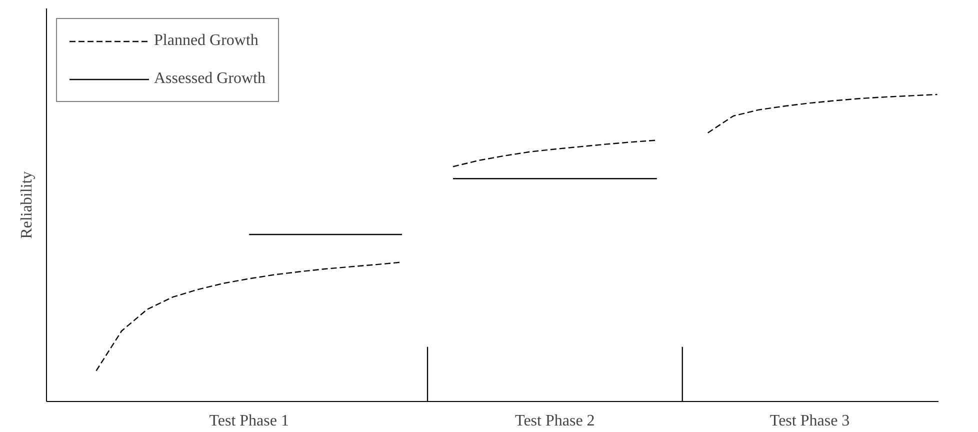 The height and width of the screenshot is (432, 978). Describe the element at coordinates (810, 421) in the screenshot. I see `x-tick-label: Test Phase 3` at that location.